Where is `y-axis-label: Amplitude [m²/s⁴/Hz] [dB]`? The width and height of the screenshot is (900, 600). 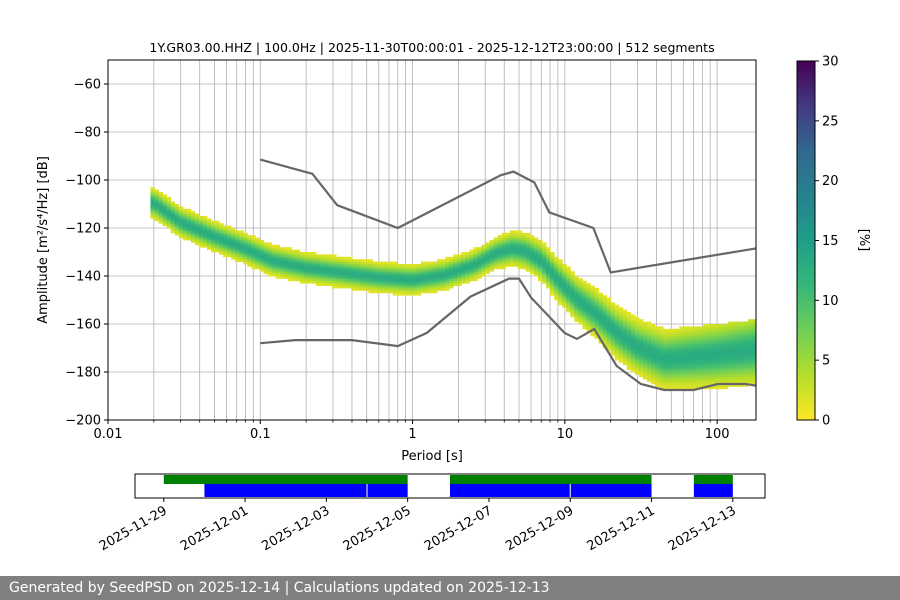 y-axis-label: Amplitude [m²/s⁴/Hz] [dB] is located at coordinates (43, 240).